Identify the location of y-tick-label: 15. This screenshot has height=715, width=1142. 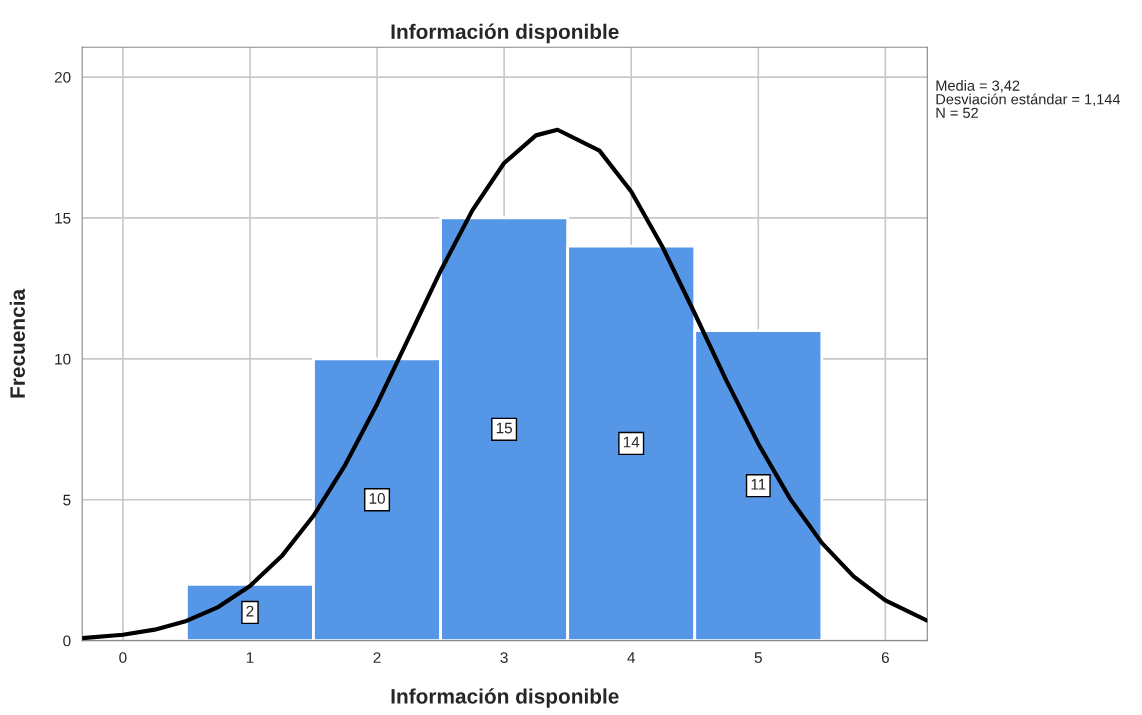
(63, 218).